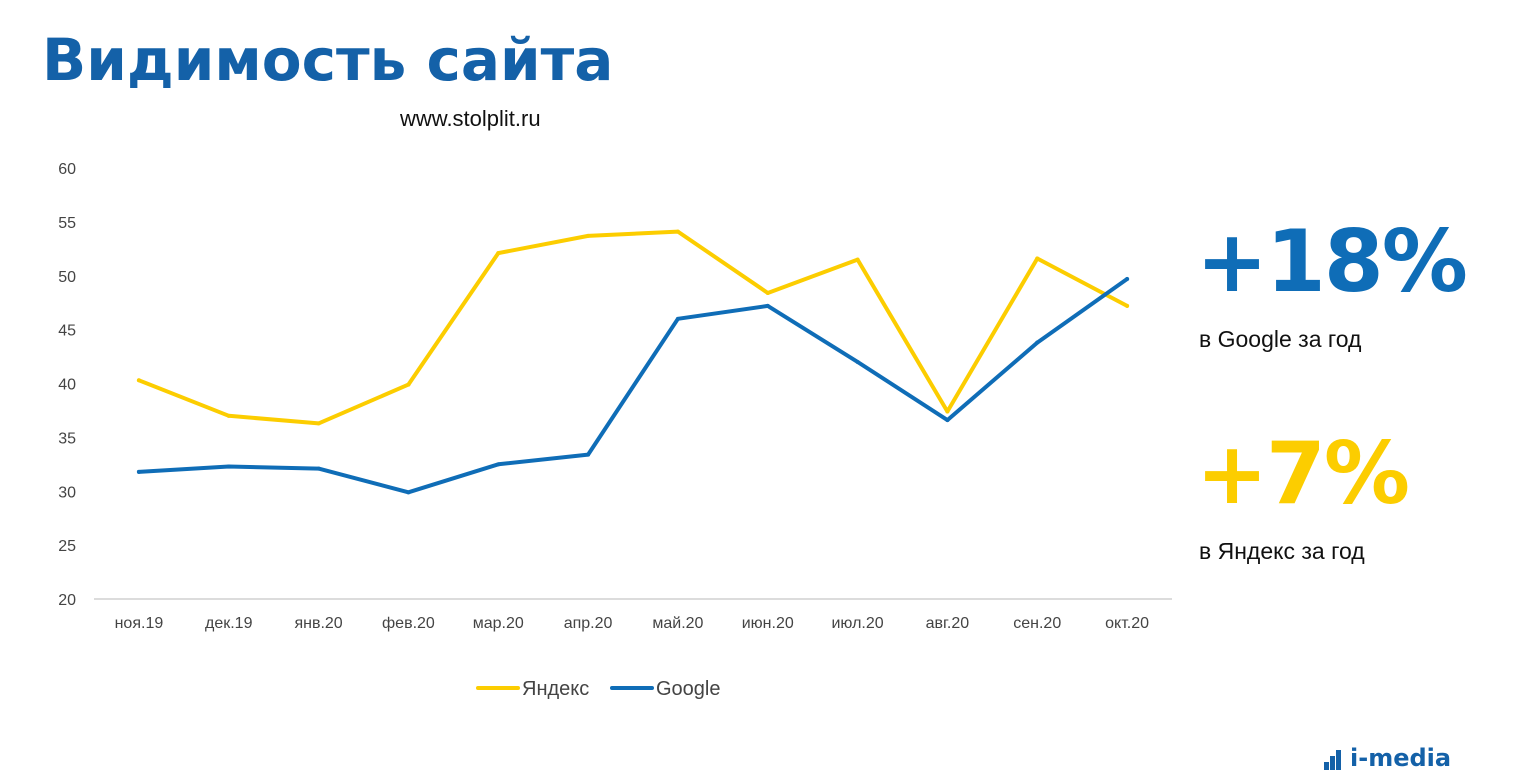  Describe the element at coordinates (67, 492) in the screenshot. I see `y-tick-label: 30` at that location.